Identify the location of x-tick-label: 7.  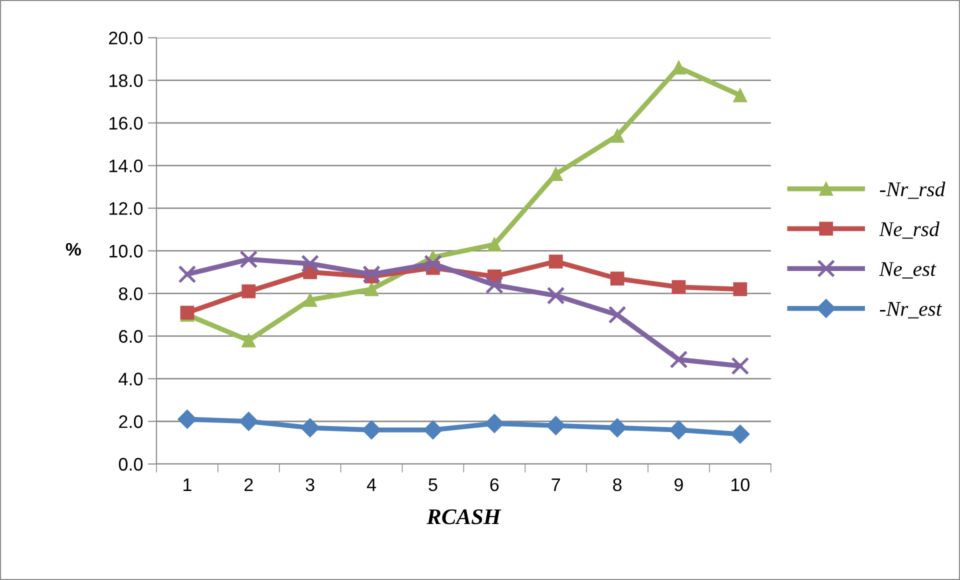
(556, 484).